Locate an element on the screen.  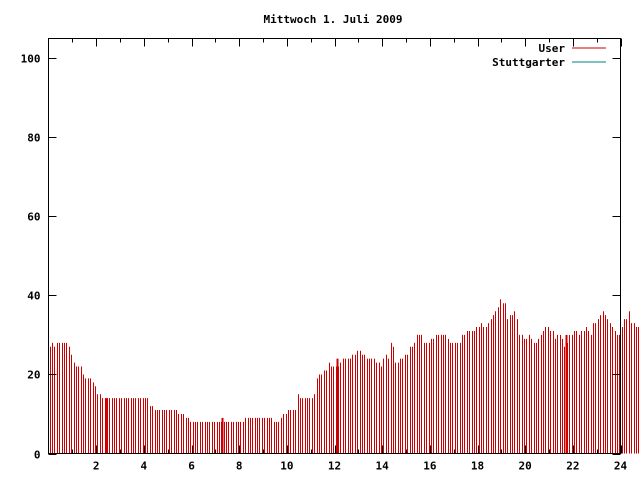
y-tick-label: 40 is located at coordinates (33, 296).